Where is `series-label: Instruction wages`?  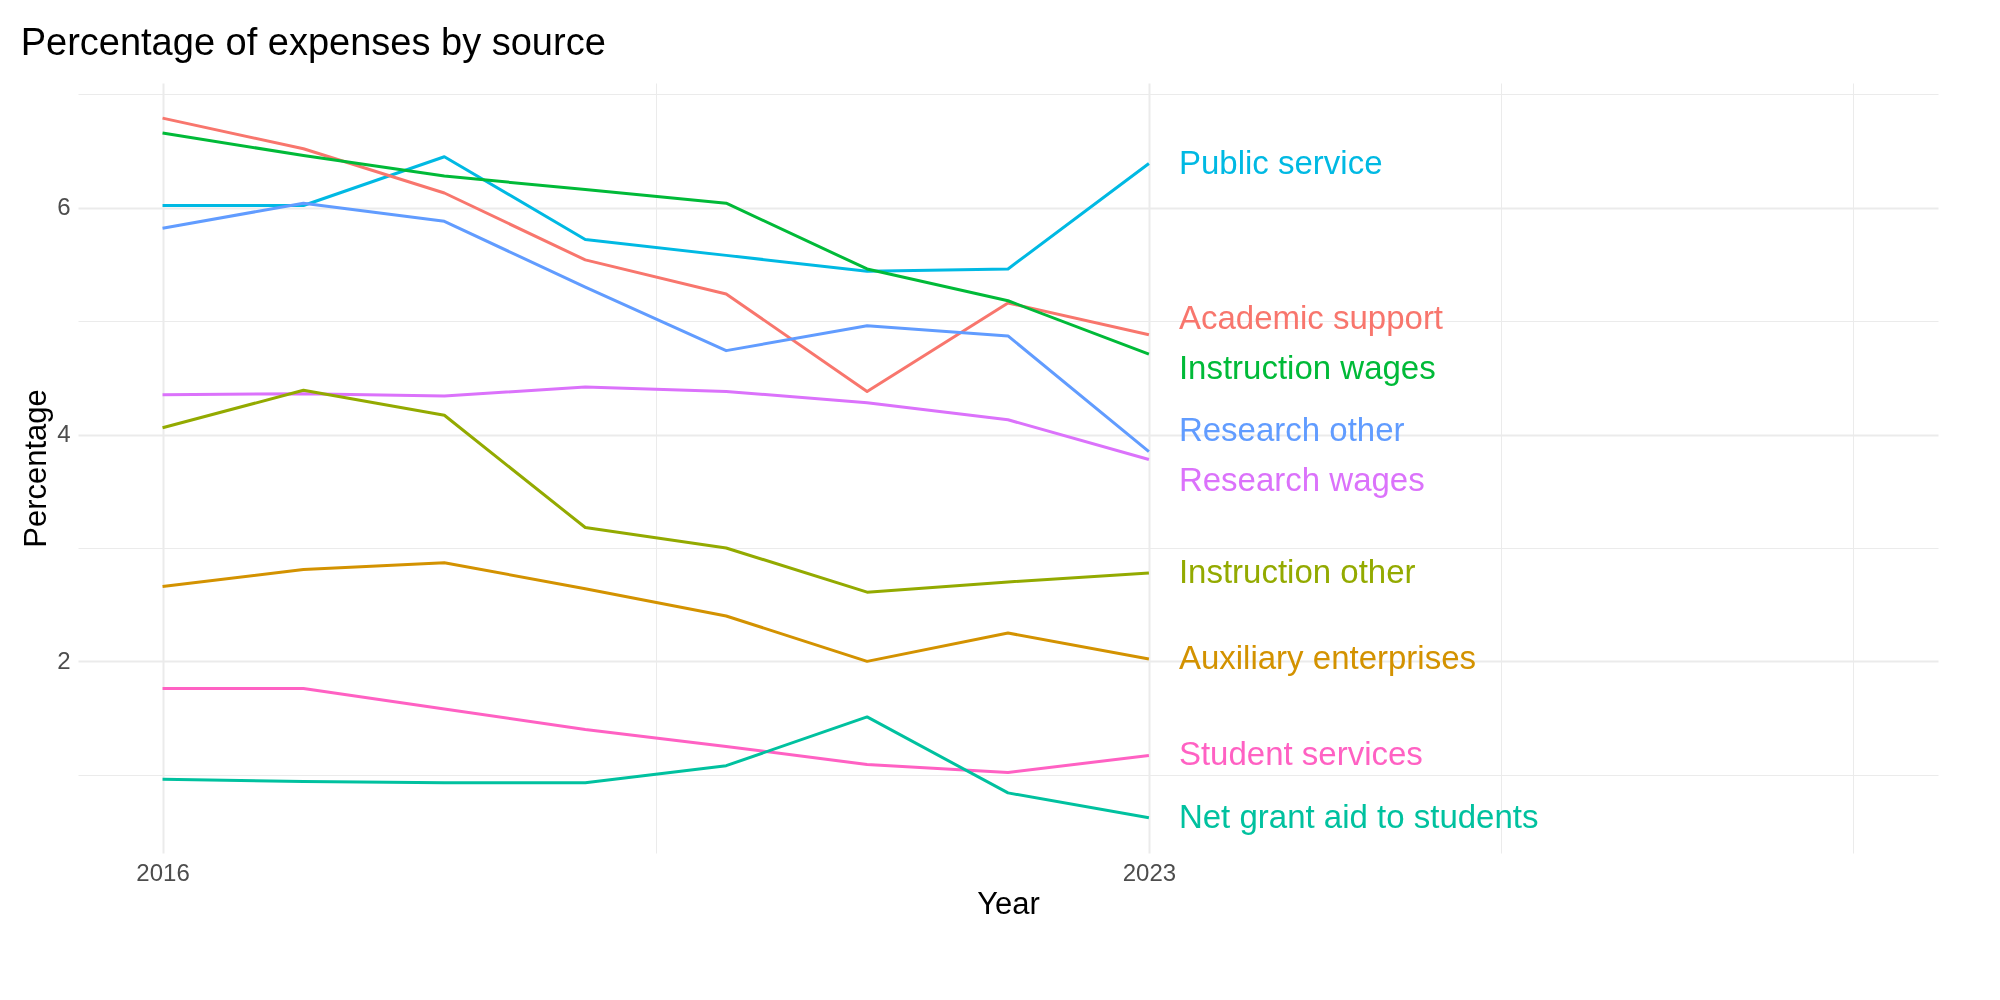
series-label: Instruction wages is located at coordinates (1307, 368).